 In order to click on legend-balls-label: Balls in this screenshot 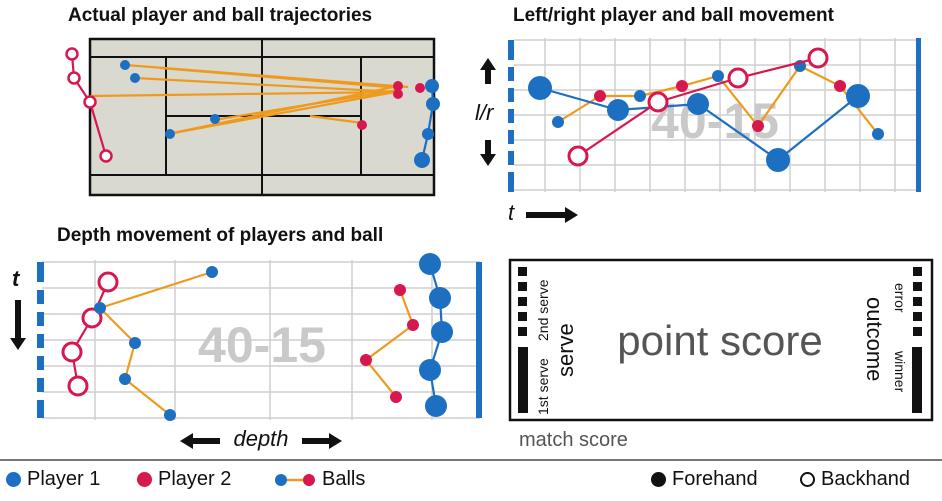, I will do `click(344, 479)`.